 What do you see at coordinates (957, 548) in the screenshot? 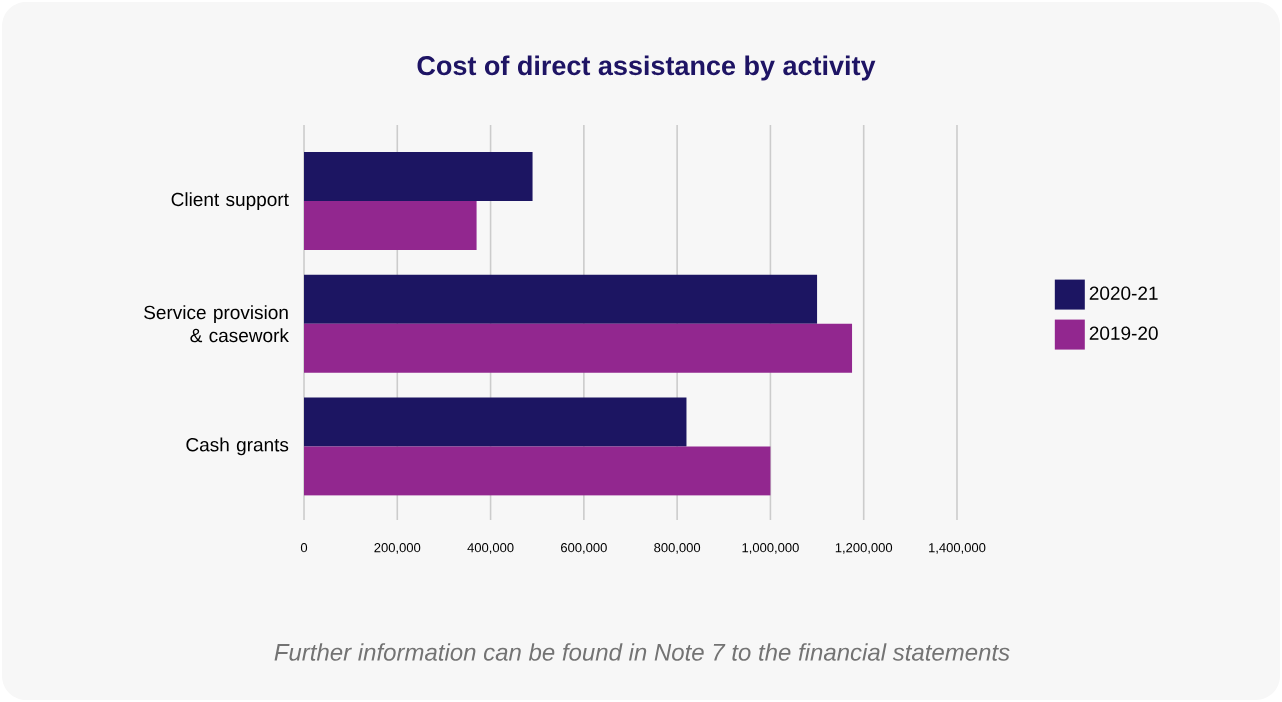
I see `x-tick-label: 1,400,000` at bounding box center [957, 548].